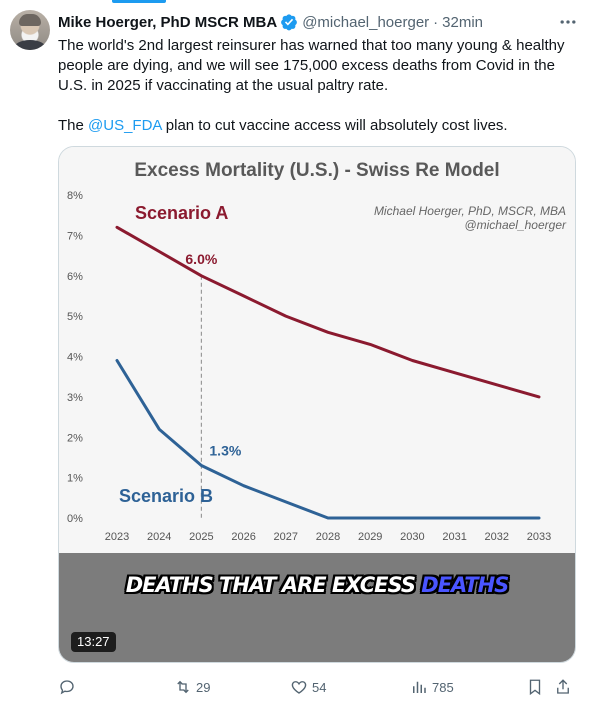 The width and height of the screenshot is (596, 712). Describe the element at coordinates (463, 22) in the screenshot. I see `post-time: 32min` at that location.